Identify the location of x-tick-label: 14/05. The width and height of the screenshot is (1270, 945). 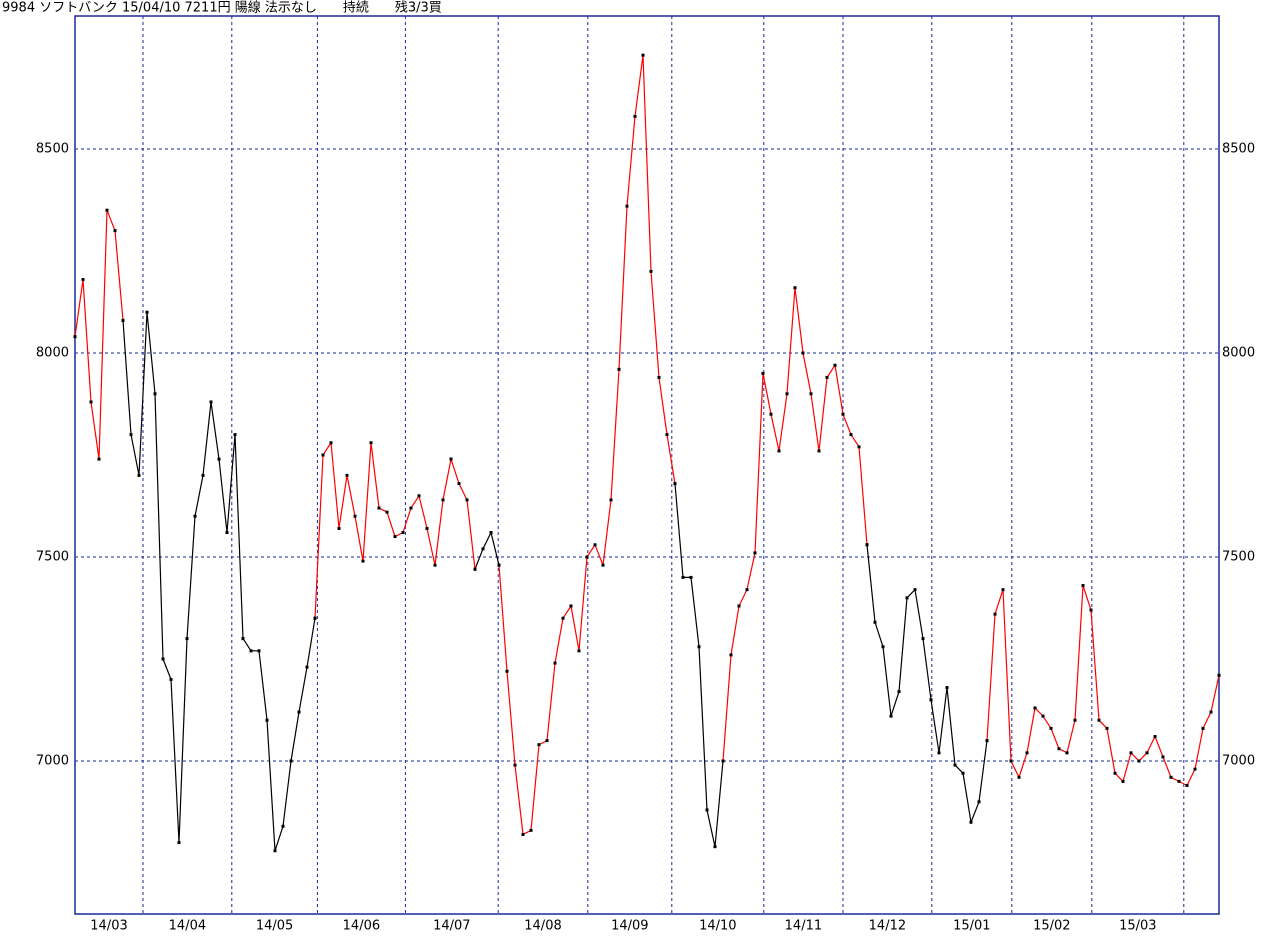
(274, 926).